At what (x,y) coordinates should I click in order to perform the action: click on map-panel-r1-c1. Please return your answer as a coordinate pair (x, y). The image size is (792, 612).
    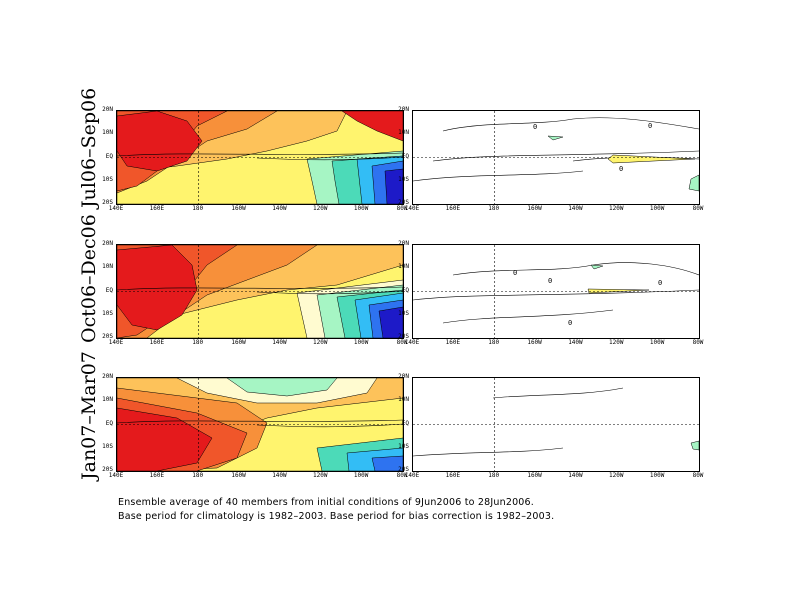
    Looking at the image, I should click on (260, 157).